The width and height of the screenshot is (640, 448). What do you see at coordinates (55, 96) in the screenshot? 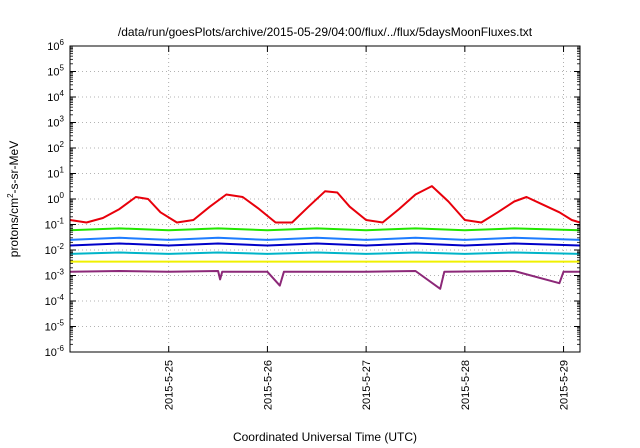
I see `y-tick-label: 10⁴` at bounding box center [55, 96].